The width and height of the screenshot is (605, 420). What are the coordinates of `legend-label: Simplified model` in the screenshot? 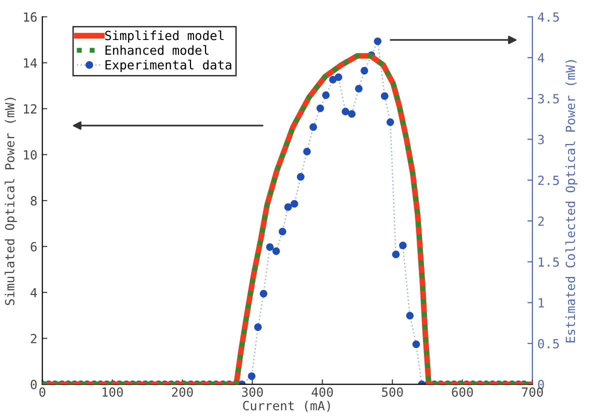 It's located at (164, 36).